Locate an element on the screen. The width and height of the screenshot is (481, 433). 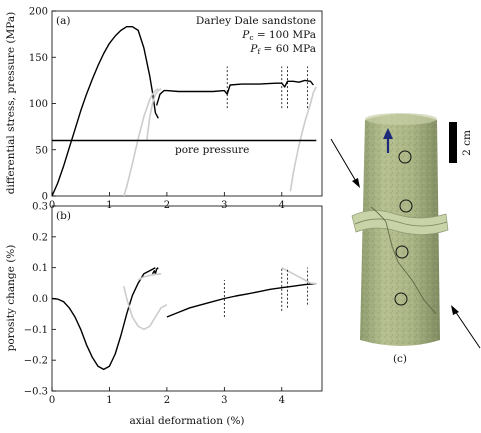
scale-bar-label: 2 cm is located at coordinates (467, 143).